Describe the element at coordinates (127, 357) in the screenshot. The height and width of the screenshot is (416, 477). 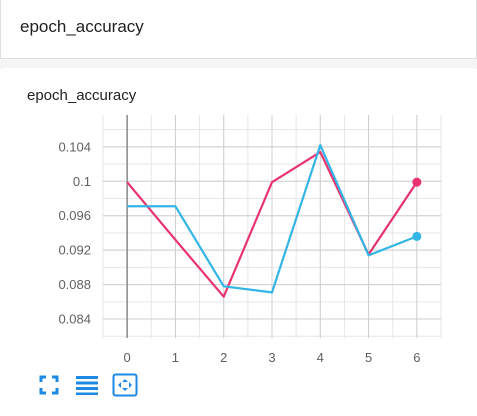
I see `x-tick-label: 0` at that location.